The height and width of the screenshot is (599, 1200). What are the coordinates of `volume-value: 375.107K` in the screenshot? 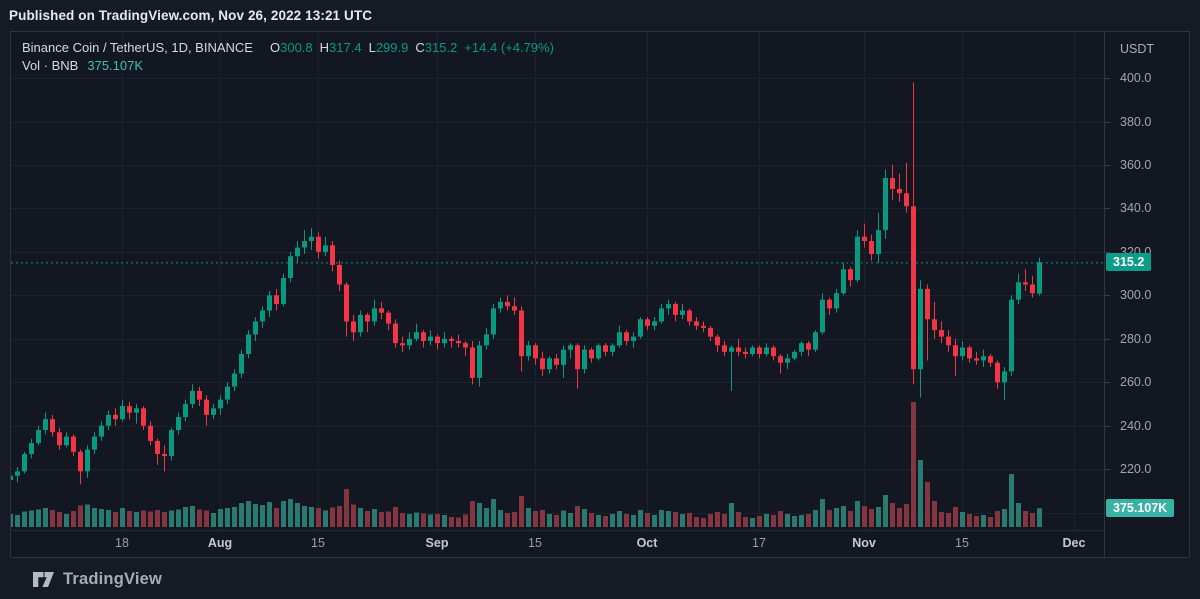 It's located at (115, 65).